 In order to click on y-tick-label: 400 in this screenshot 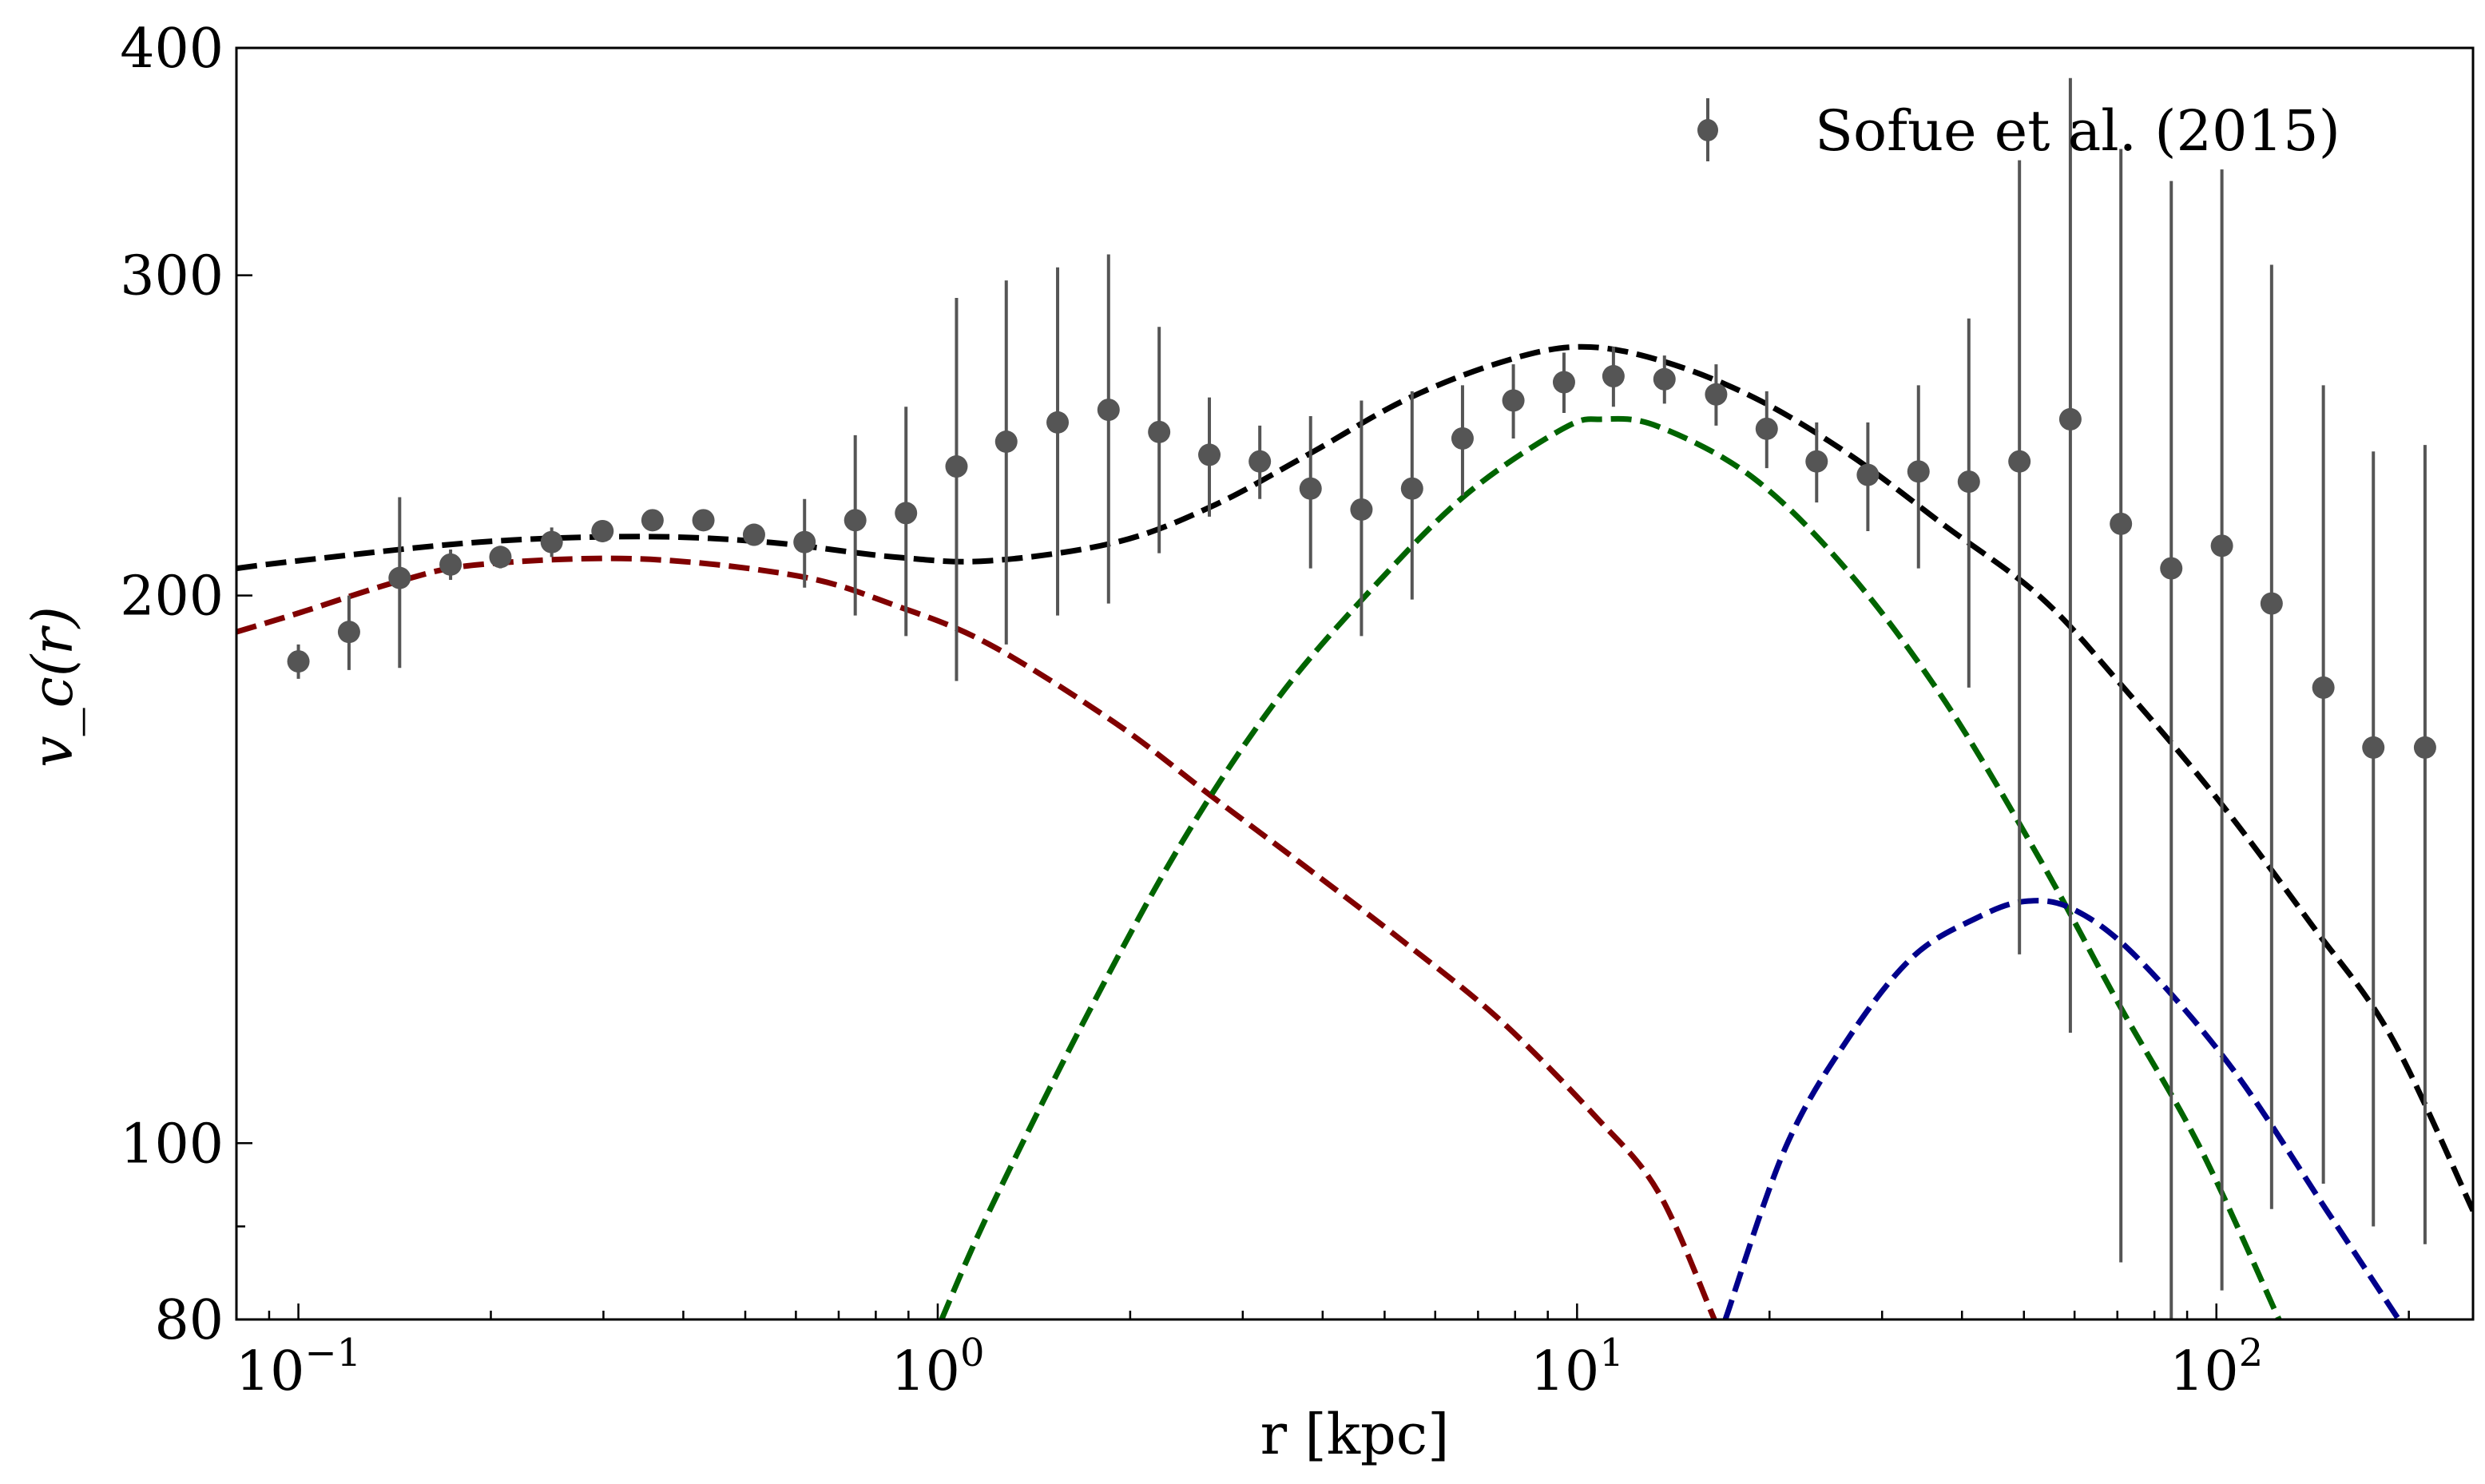, I will do `click(172, 49)`.